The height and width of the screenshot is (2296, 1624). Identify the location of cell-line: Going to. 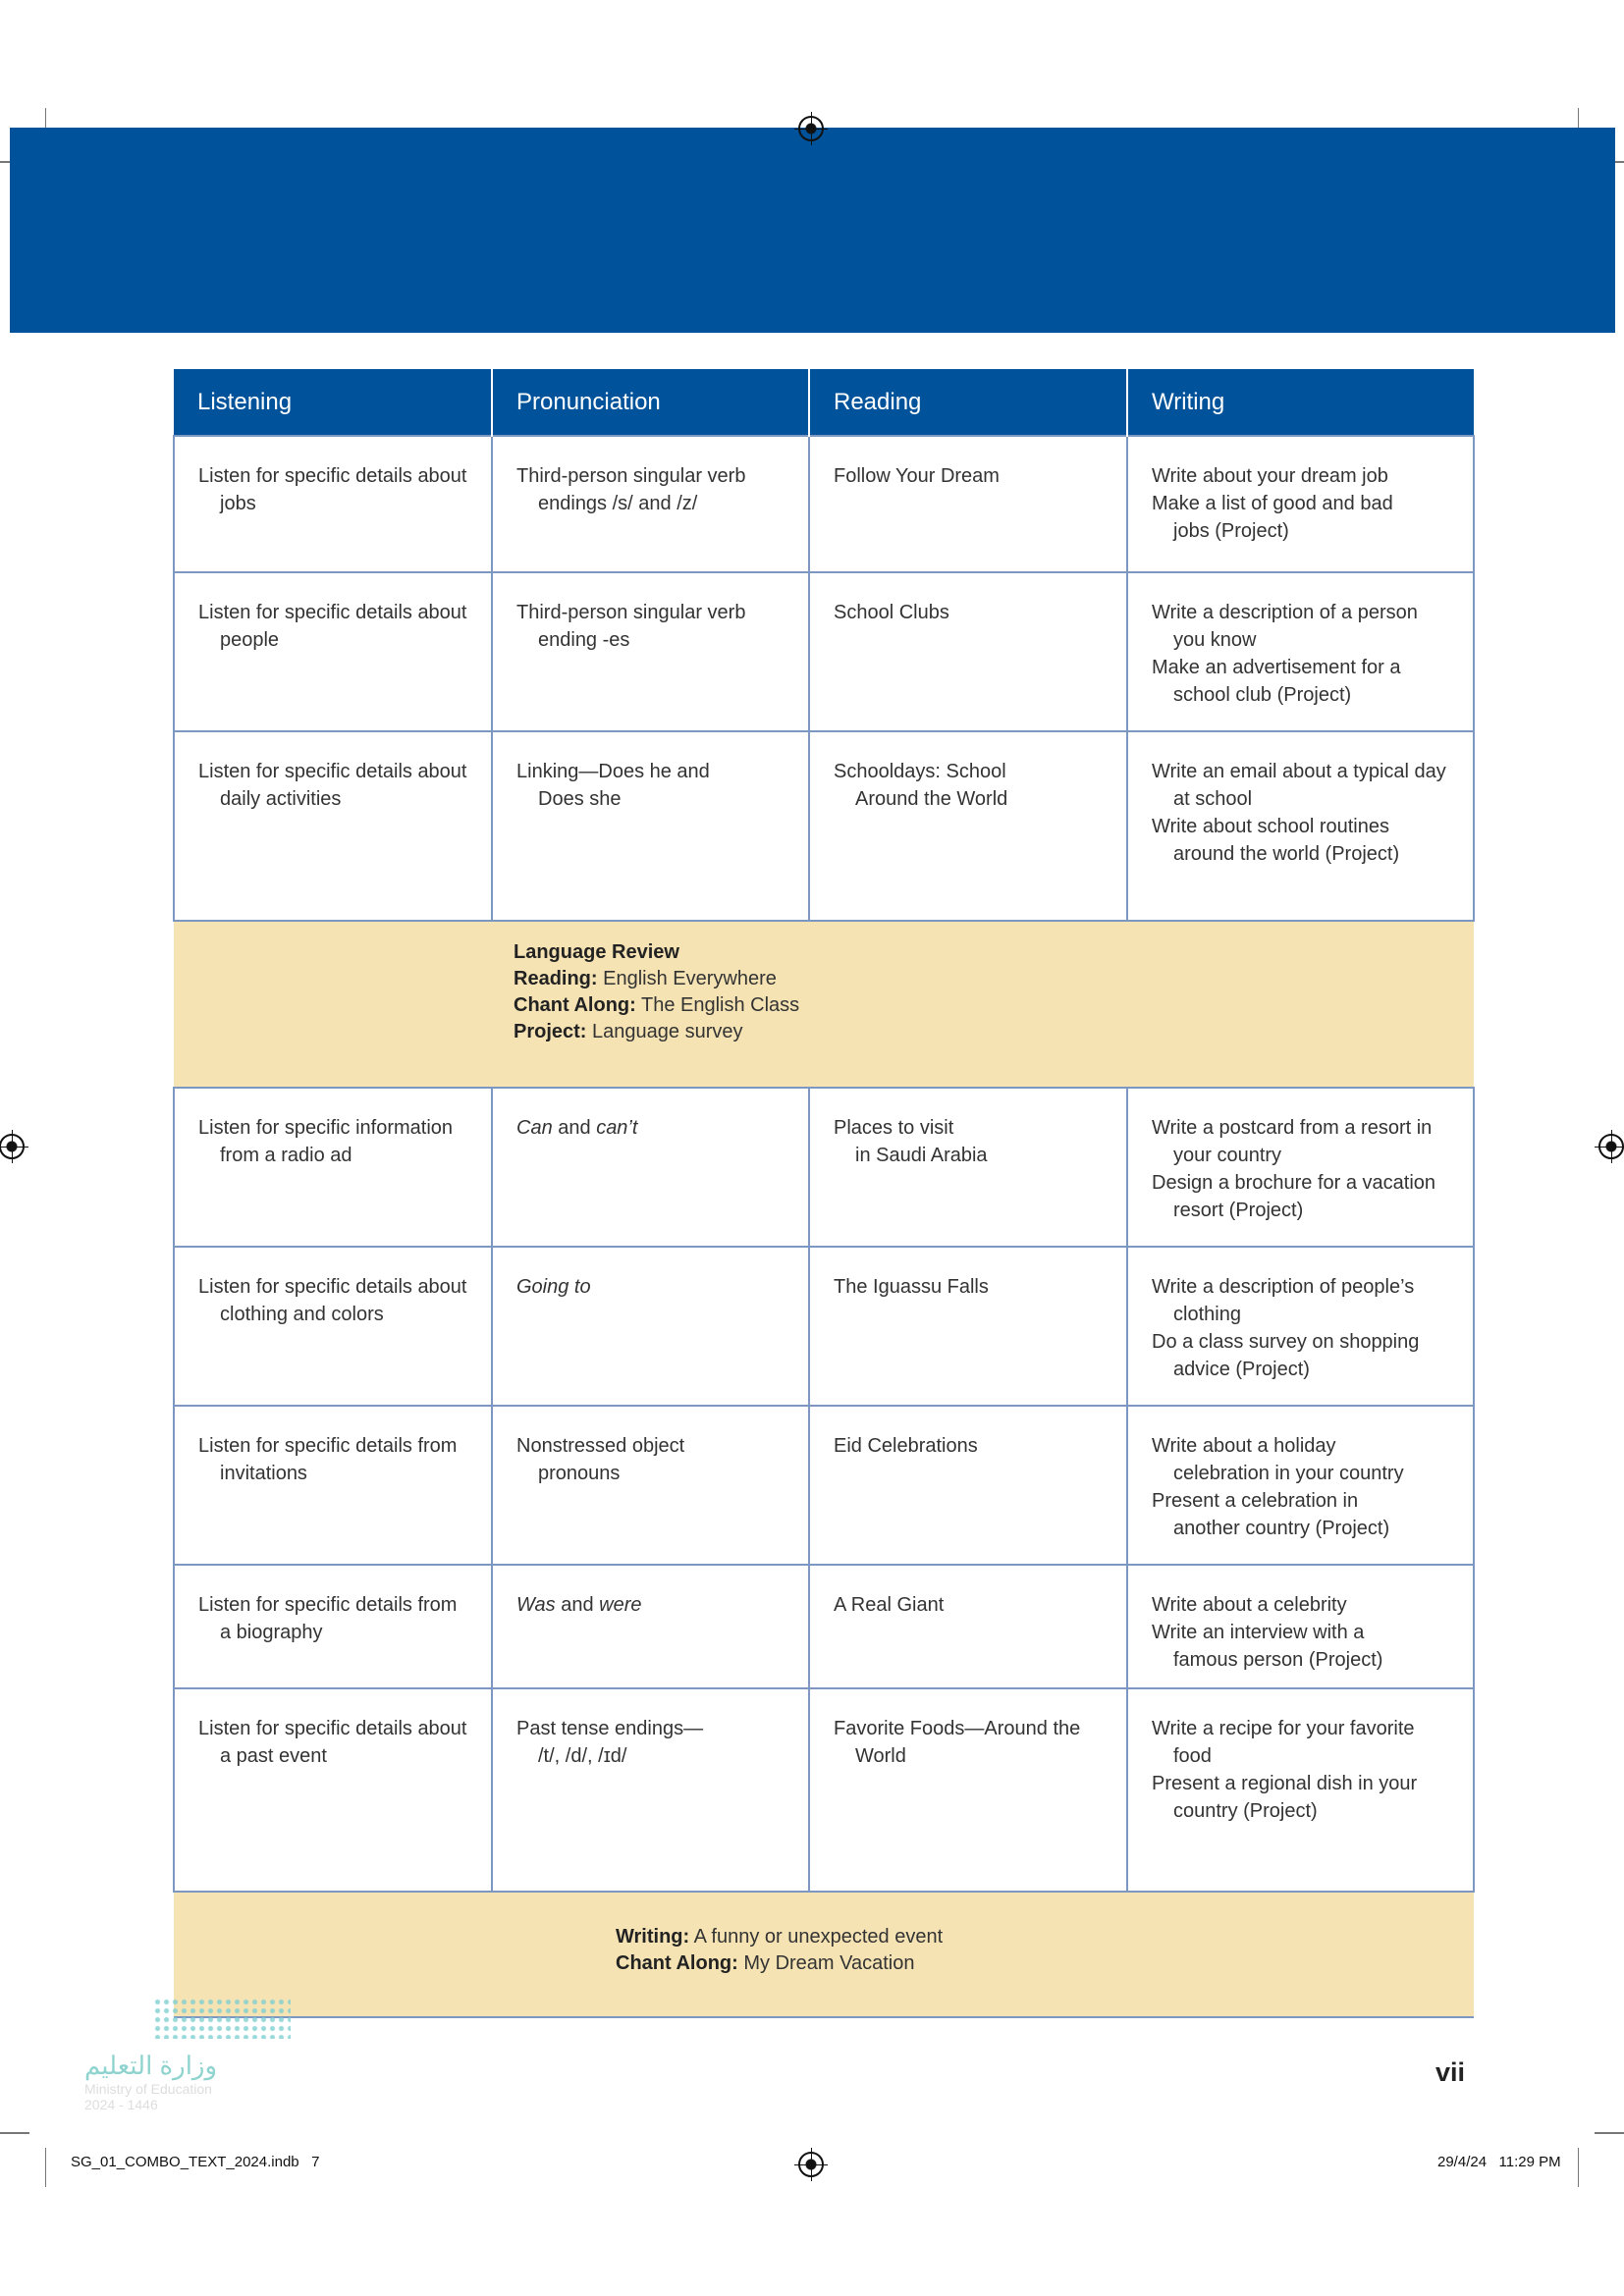
(553, 1287).